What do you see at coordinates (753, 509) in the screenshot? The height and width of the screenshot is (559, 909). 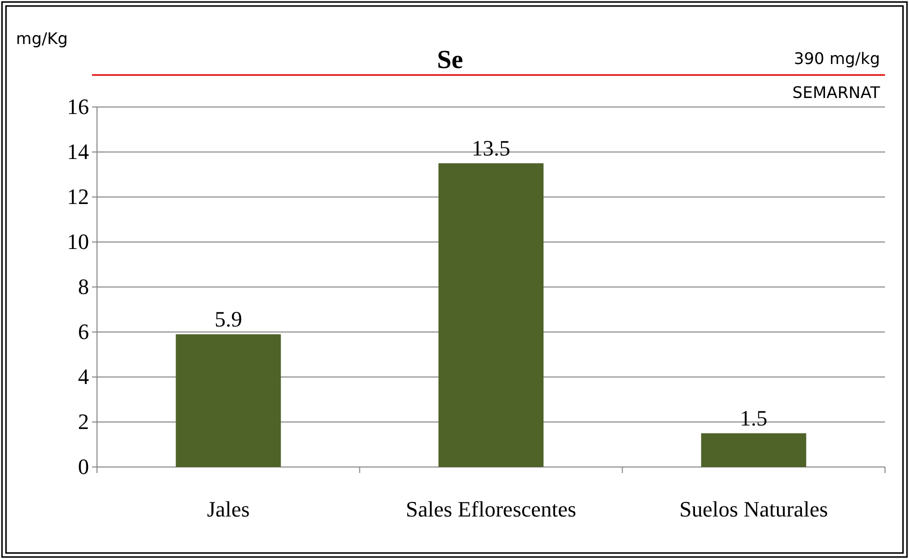 I see `x-tick-label: Suelos Naturales` at bounding box center [753, 509].